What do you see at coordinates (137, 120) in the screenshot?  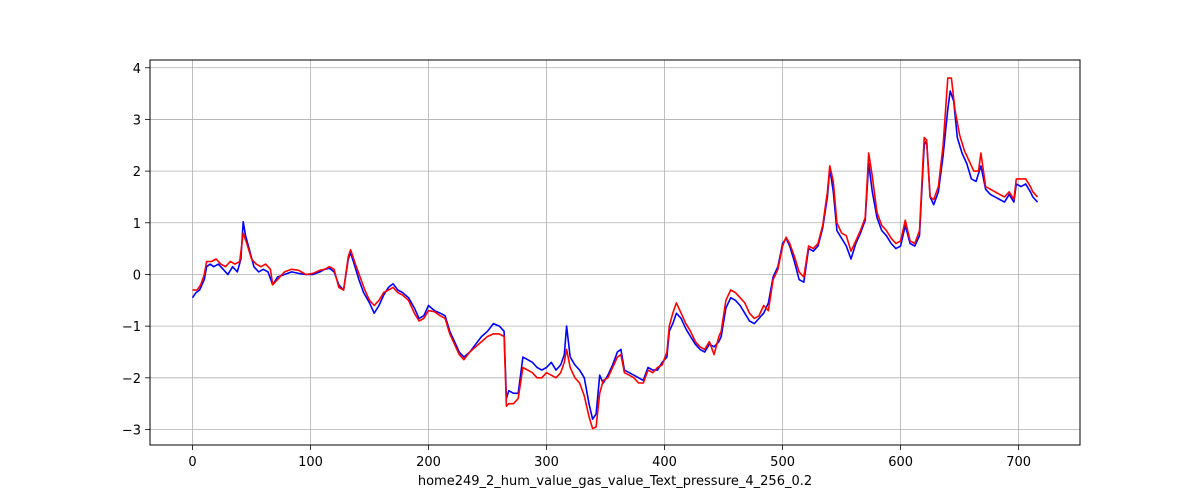 I see `y-tick-label: 3` at bounding box center [137, 120].